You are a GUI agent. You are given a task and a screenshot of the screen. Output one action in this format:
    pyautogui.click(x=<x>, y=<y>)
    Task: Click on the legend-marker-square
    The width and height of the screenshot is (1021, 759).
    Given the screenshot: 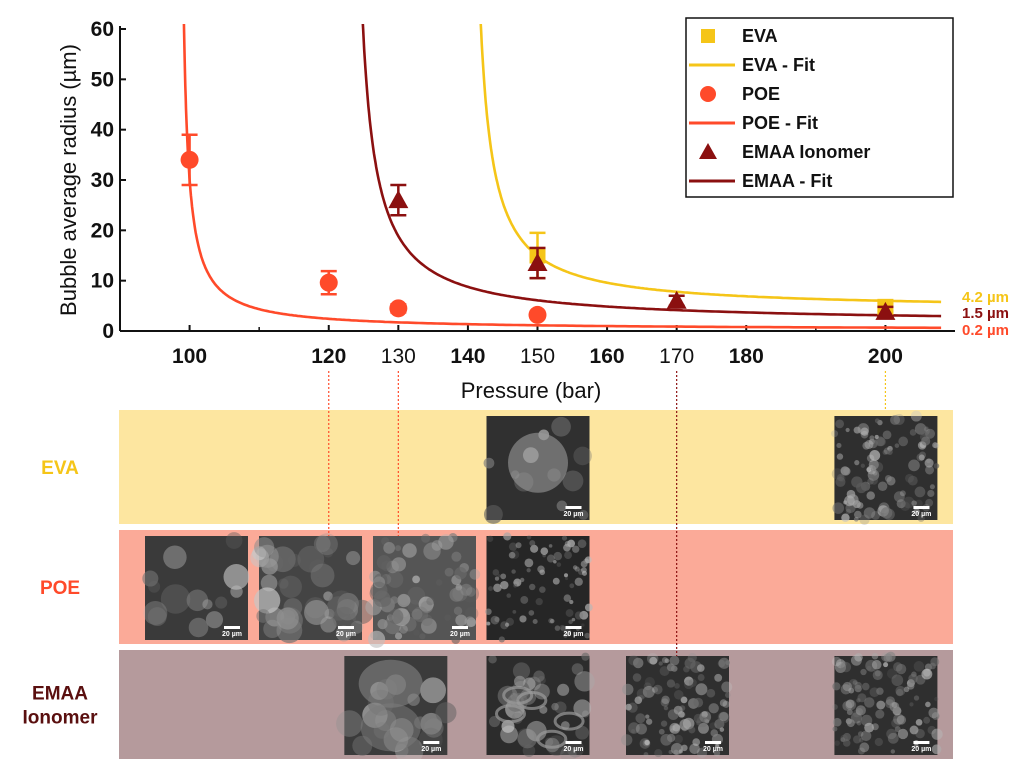 What is the action you would take?
    pyautogui.click(x=708, y=36)
    